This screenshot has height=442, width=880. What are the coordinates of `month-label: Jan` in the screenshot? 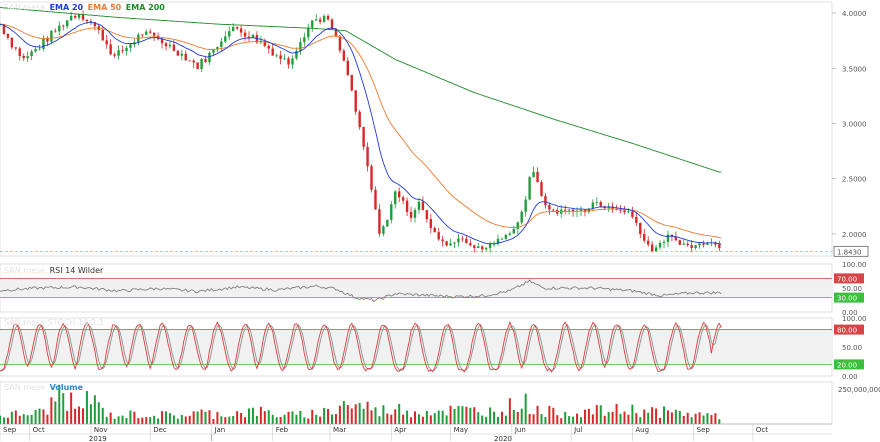 It's located at (219, 430).